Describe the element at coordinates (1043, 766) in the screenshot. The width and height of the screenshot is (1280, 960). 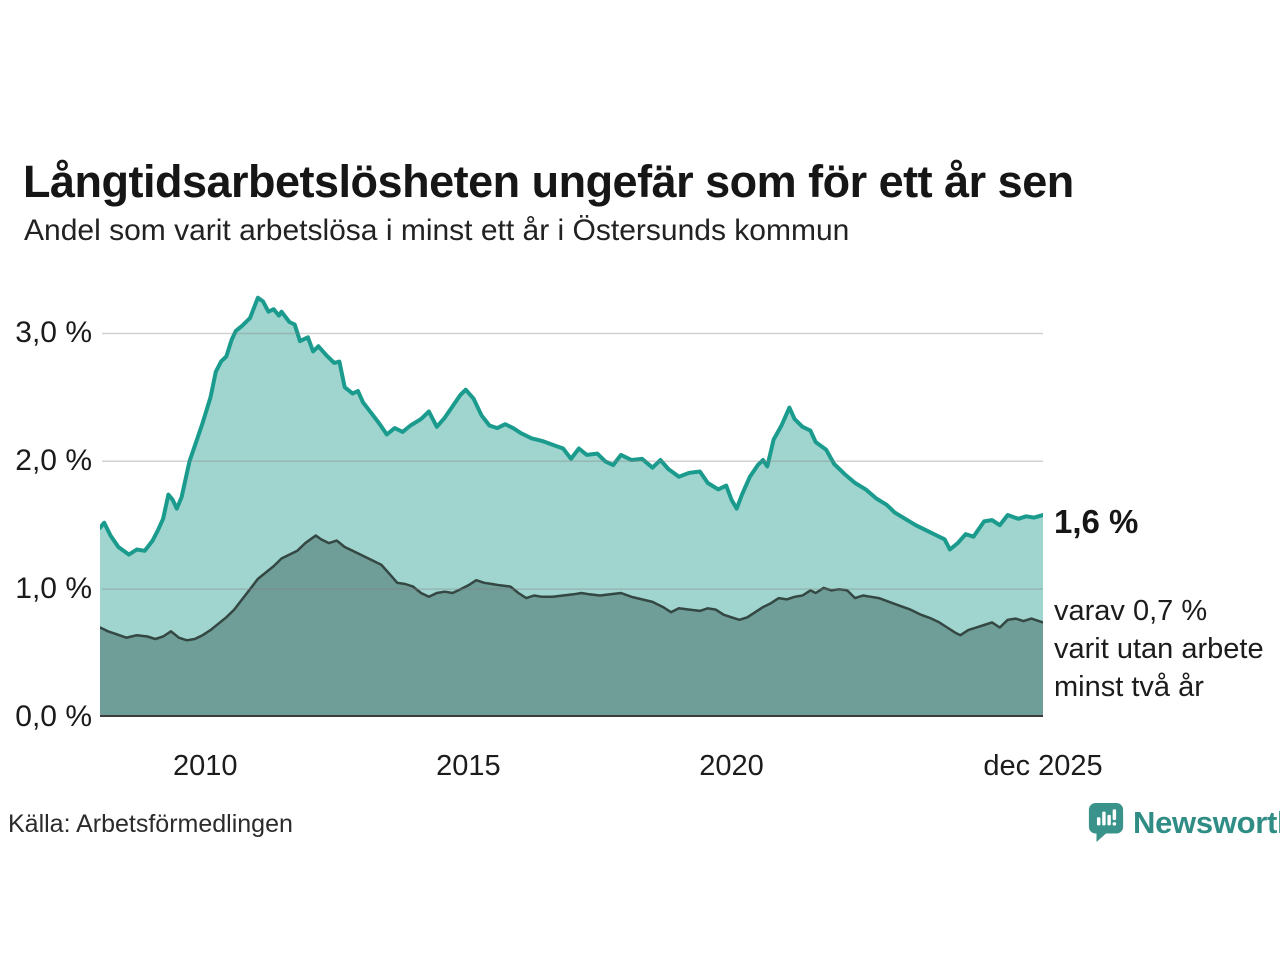
I see `x-tick-label: dec 2025` at that location.